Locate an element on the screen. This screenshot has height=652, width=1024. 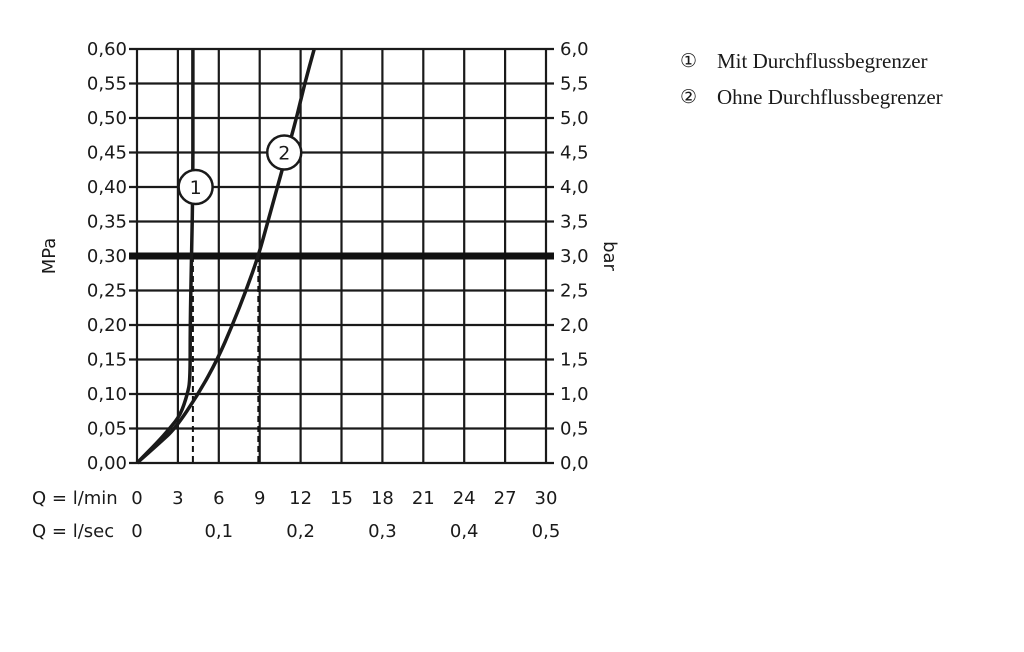
y-tick-label-right: 4,5 is located at coordinates (574, 153).